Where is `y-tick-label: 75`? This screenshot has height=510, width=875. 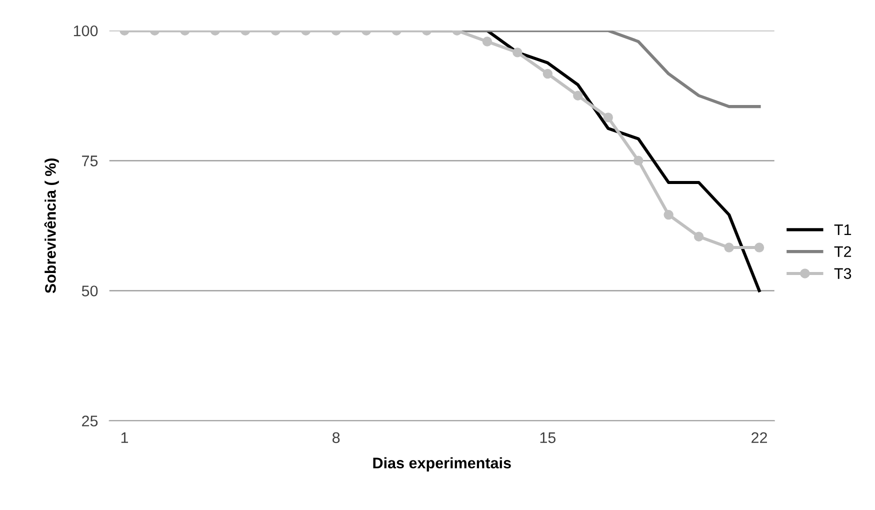
y-tick-label: 75 is located at coordinates (90, 161).